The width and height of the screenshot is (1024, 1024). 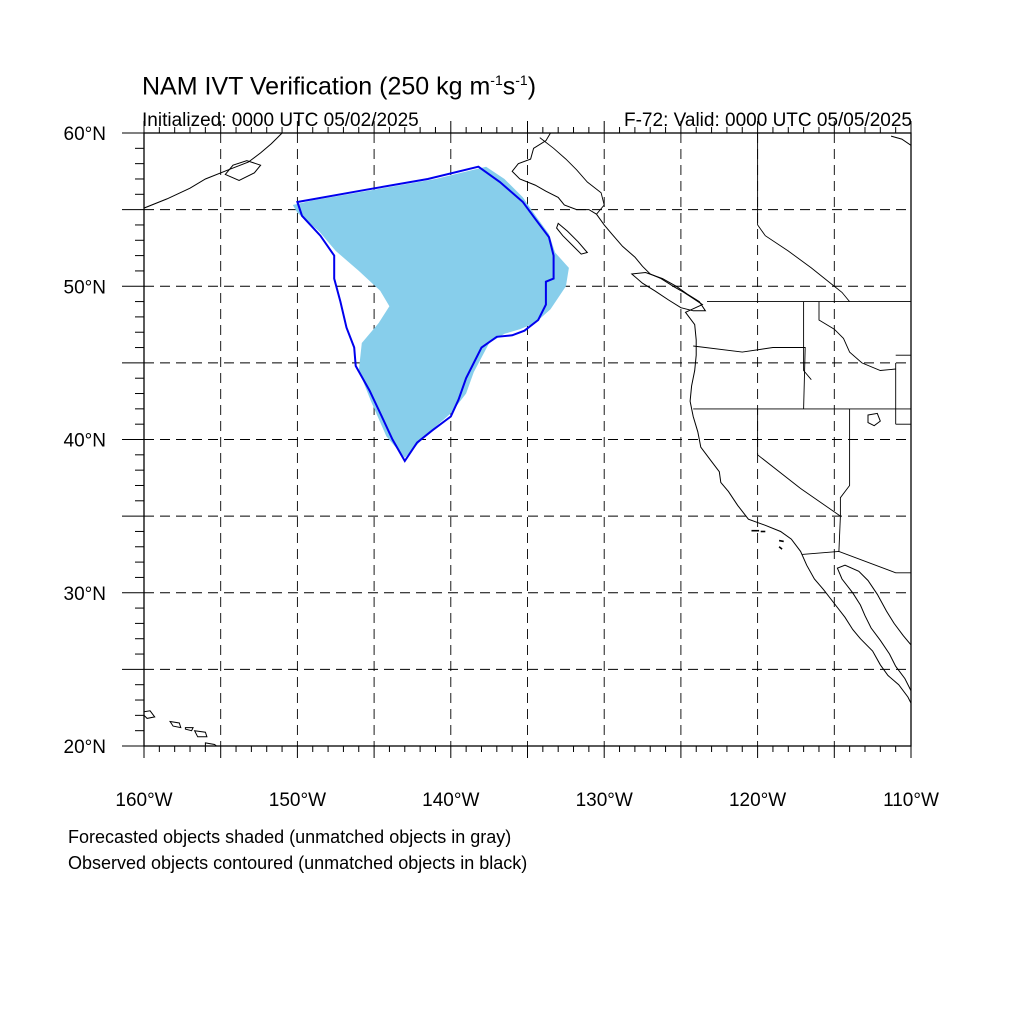 I want to click on forecast-objects-layer, so click(x=430, y=312).